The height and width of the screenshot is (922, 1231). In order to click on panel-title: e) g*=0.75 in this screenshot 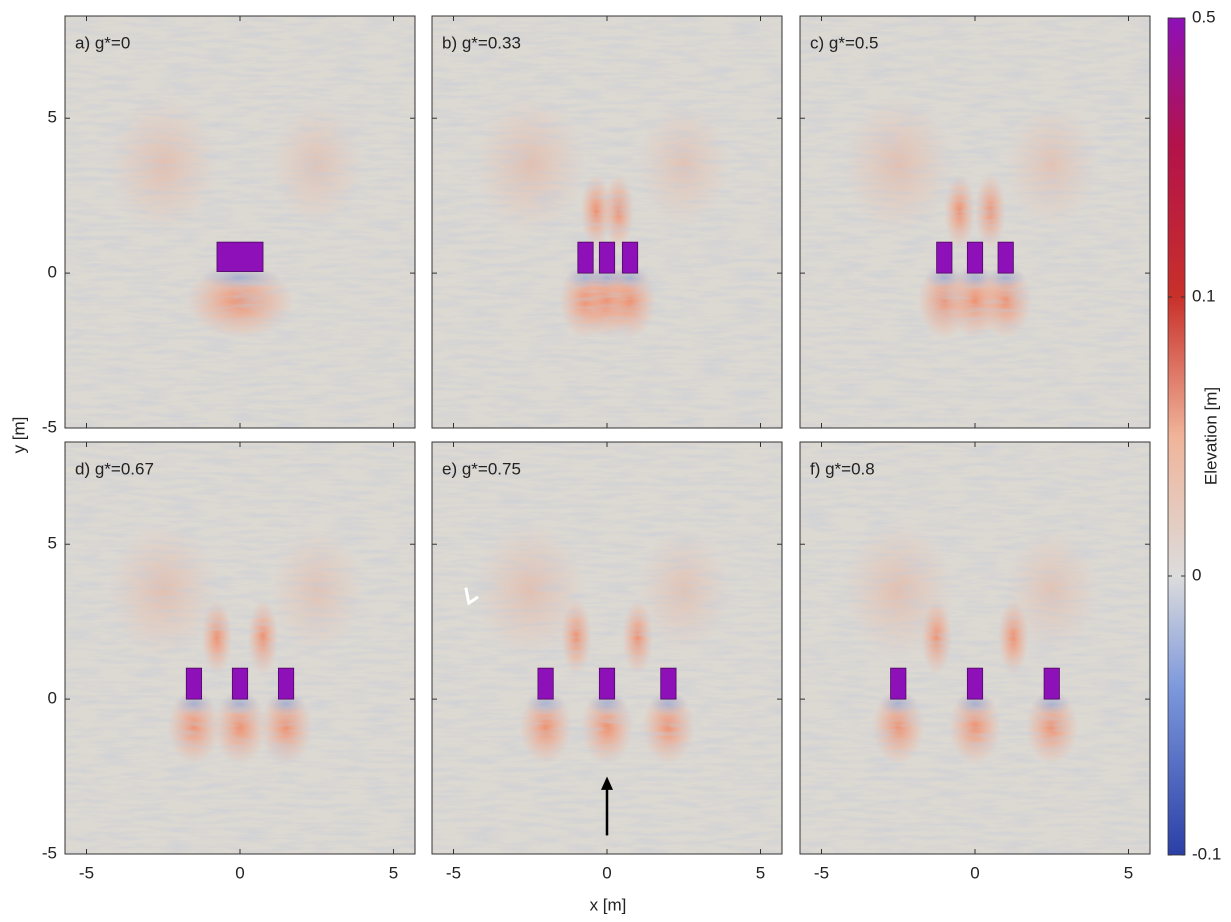, I will do `click(481, 468)`.